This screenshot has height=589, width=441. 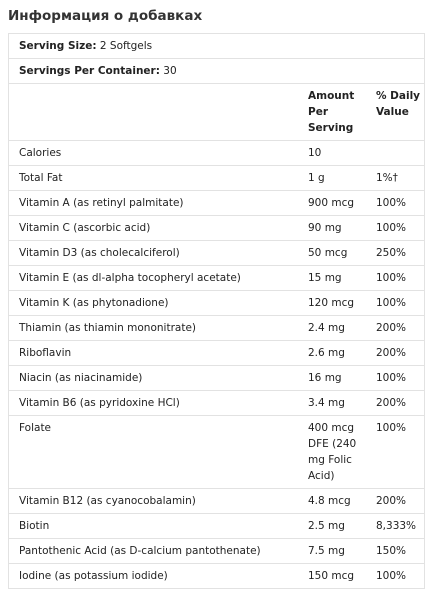 What do you see at coordinates (332, 551) in the screenshot?
I see `nutrient-amount: 7.5 mg` at bounding box center [332, 551].